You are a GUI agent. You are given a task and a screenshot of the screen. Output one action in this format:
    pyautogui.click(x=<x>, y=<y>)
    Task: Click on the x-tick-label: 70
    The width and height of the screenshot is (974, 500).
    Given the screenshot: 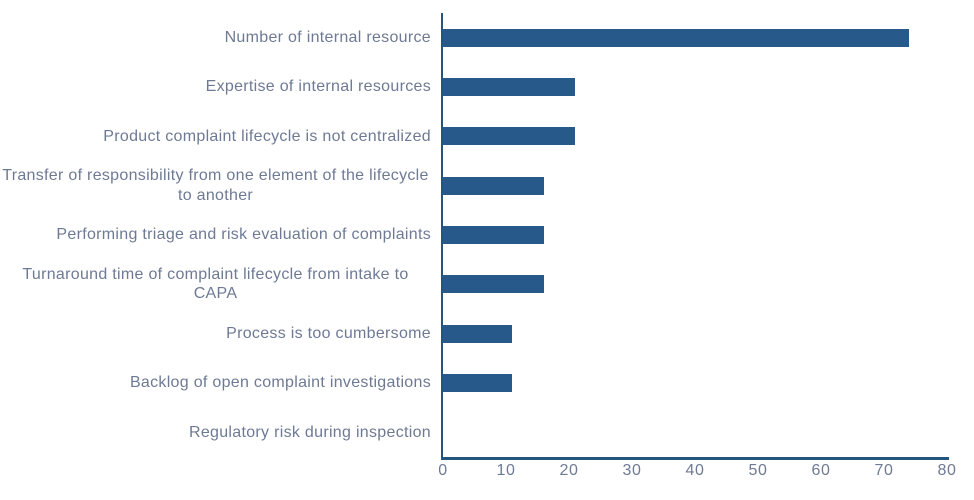 What is the action you would take?
    pyautogui.click(x=884, y=470)
    